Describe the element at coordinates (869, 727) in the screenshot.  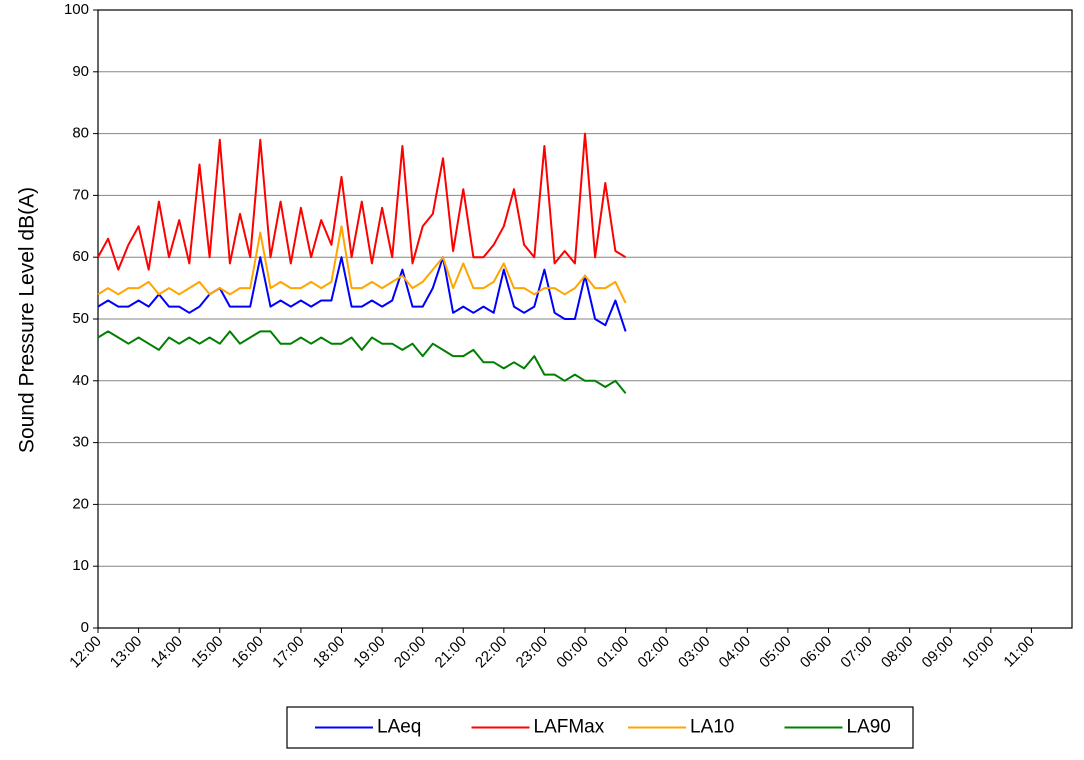
I see `legend-label: LA90` at that location.